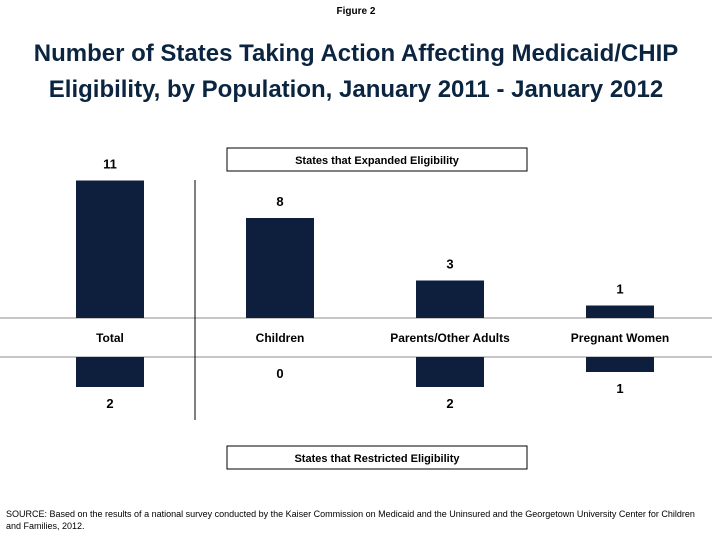 The image size is (712, 541). Describe the element at coordinates (110, 249) in the screenshot. I see `expanded-bar-total` at that location.